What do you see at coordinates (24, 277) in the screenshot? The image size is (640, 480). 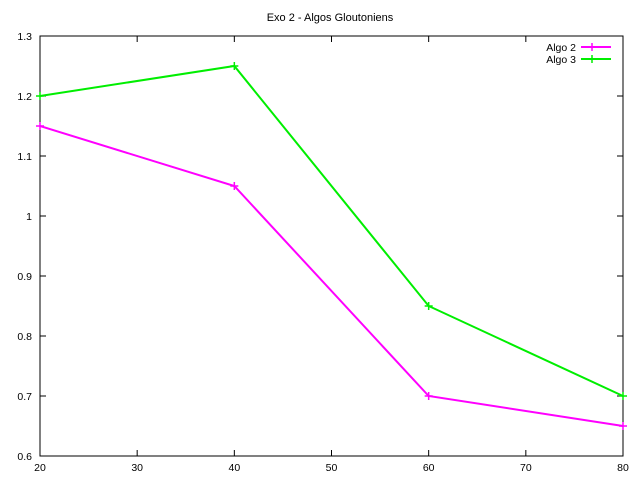 I see `y-tick-label: 0.9` at bounding box center [24, 277].